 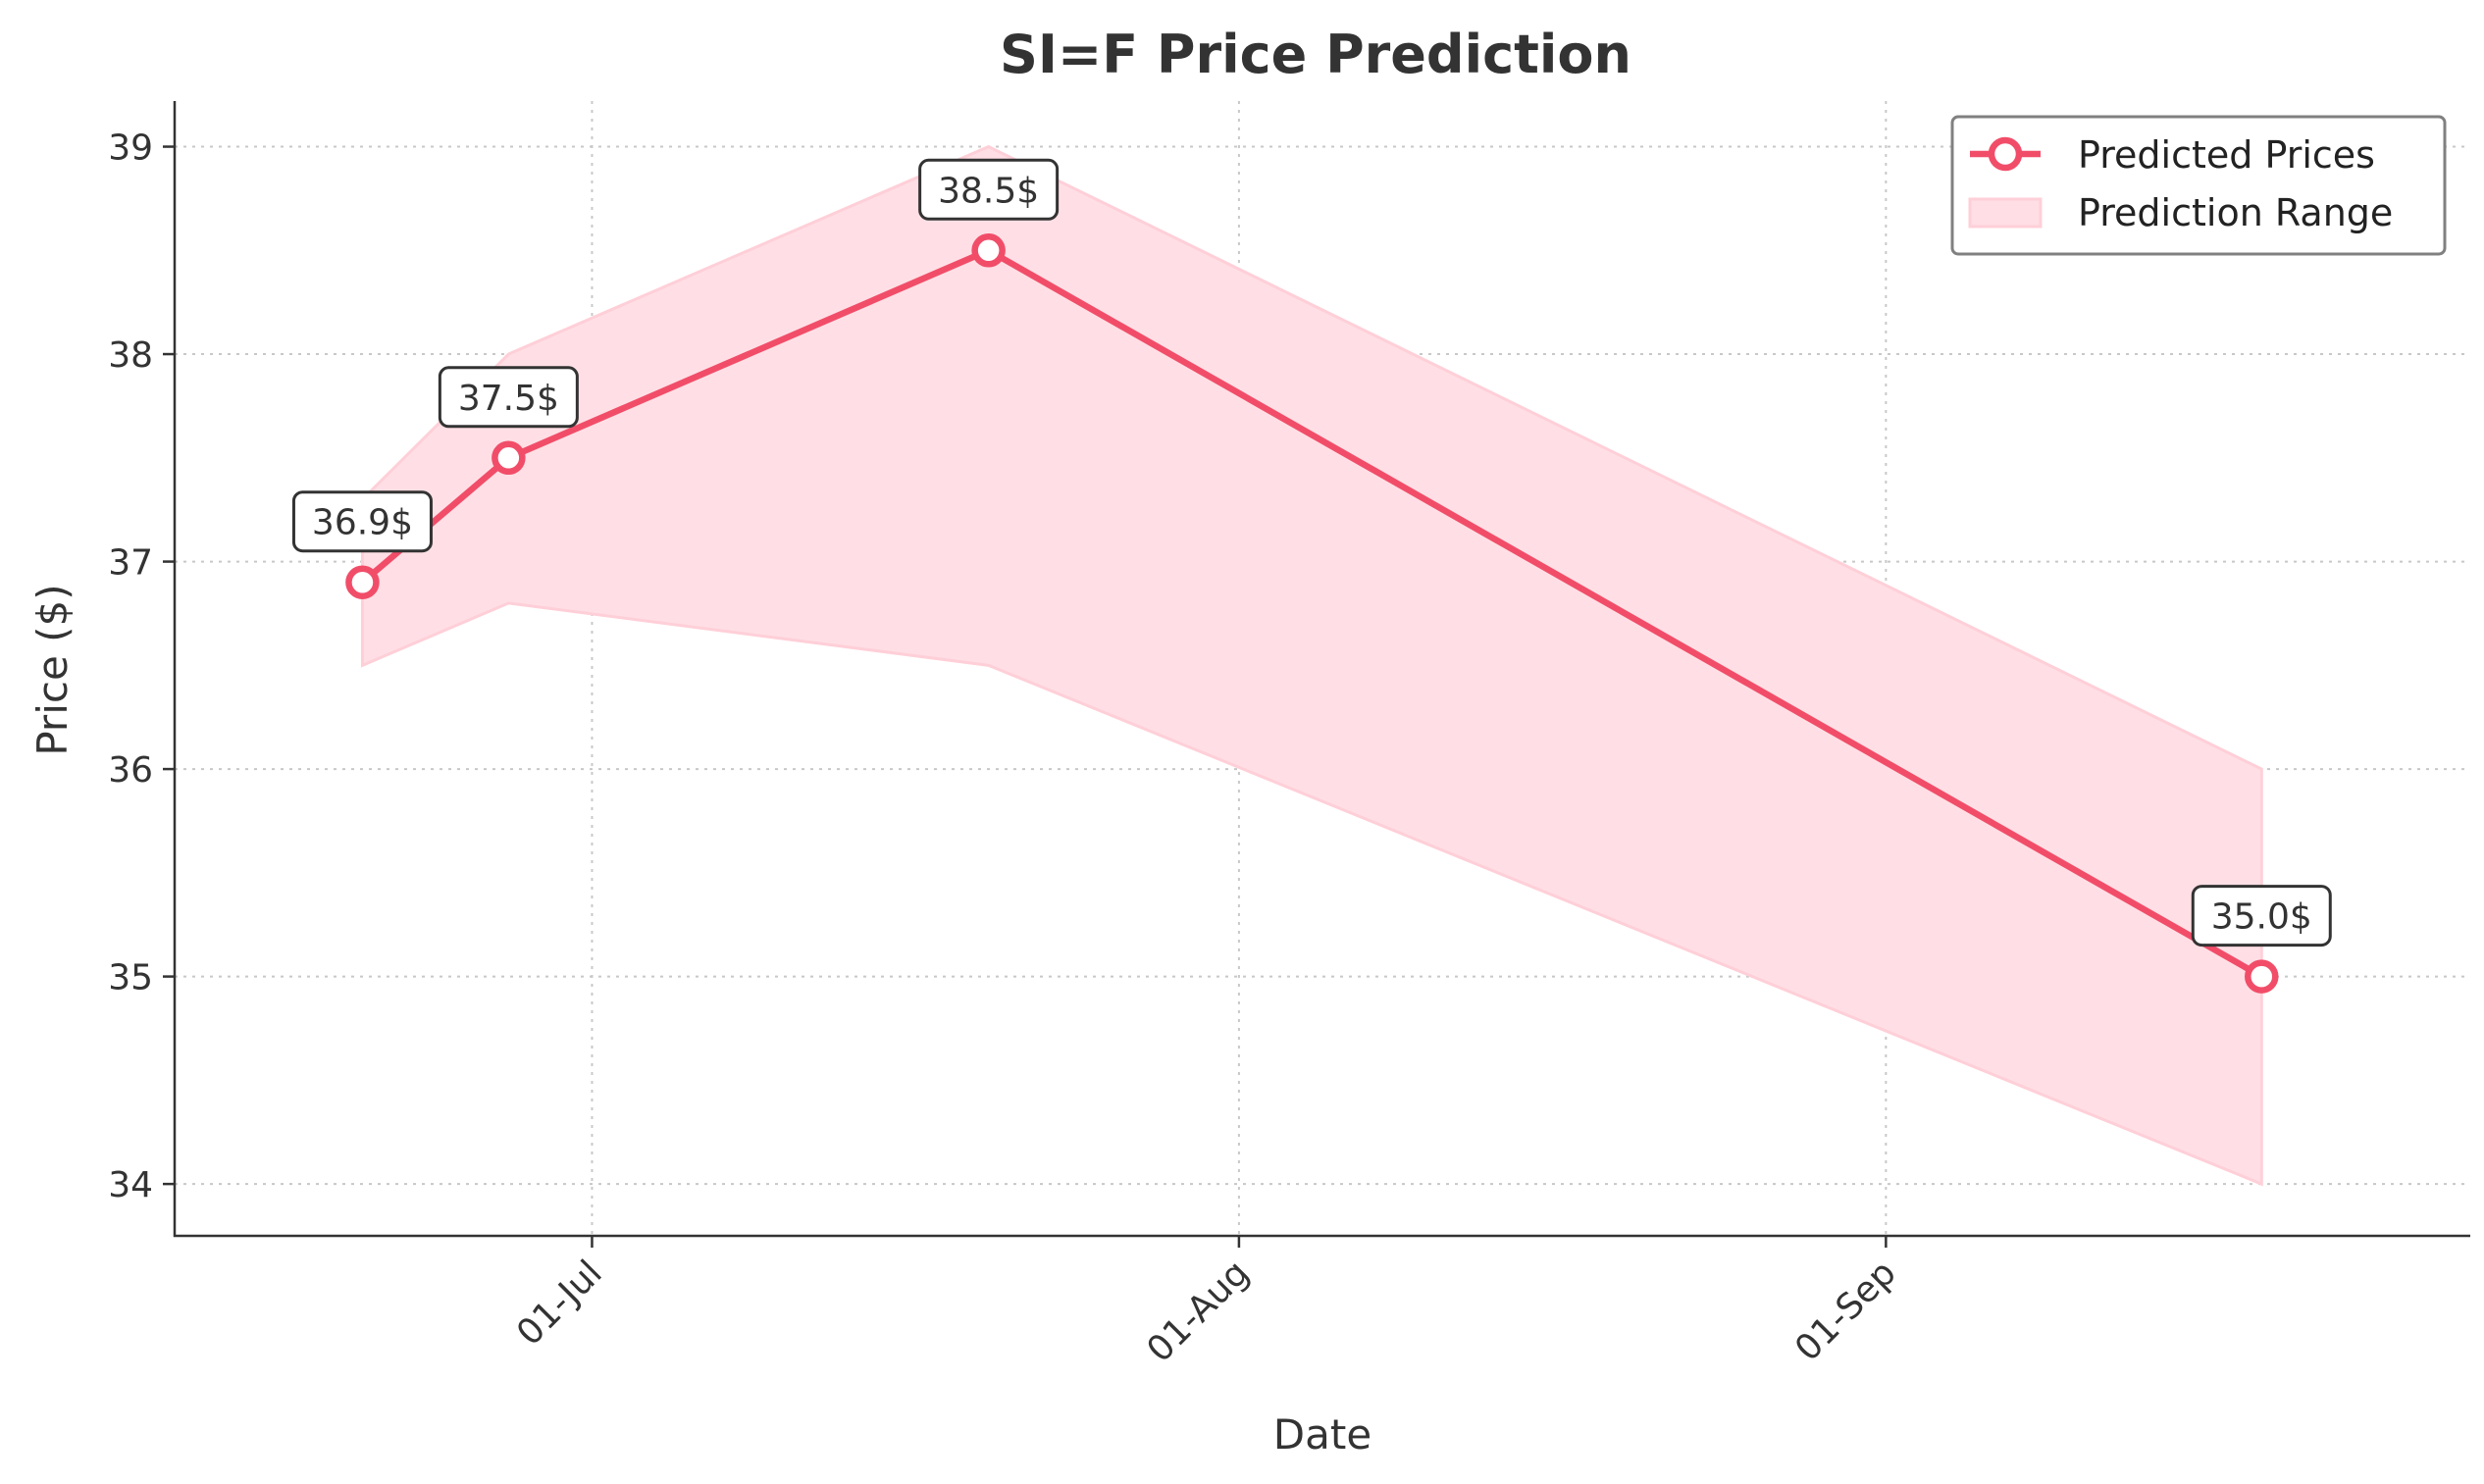 What do you see at coordinates (130, 1185) in the screenshot?
I see `y-tick-label-0: 34` at bounding box center [130, 1185].